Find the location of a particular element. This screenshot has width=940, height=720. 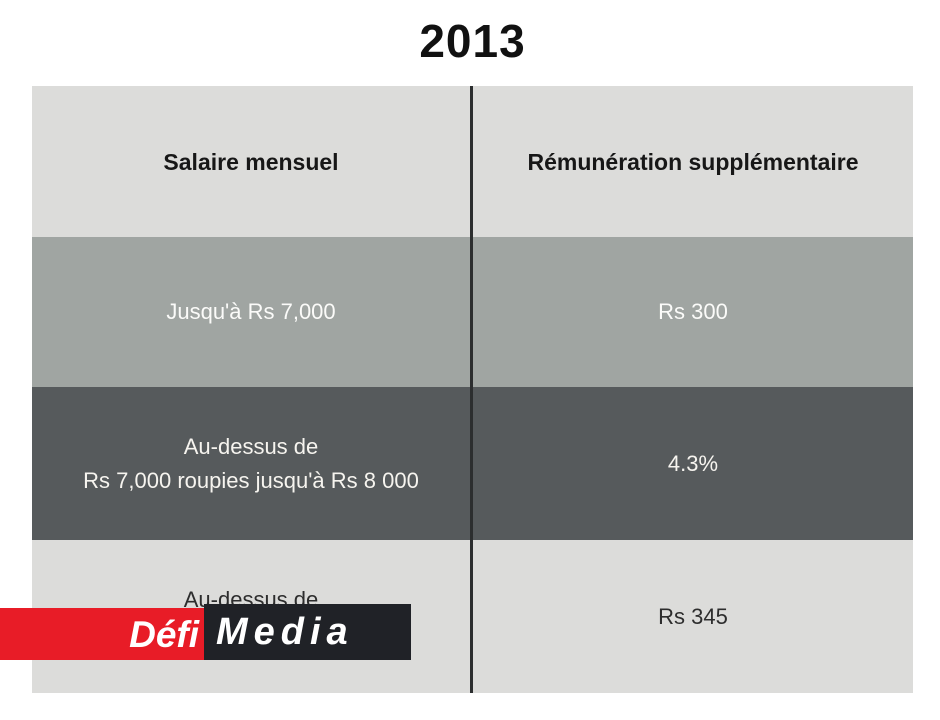

logo-defi-segment: Défi is located at coordinates (102, 634).